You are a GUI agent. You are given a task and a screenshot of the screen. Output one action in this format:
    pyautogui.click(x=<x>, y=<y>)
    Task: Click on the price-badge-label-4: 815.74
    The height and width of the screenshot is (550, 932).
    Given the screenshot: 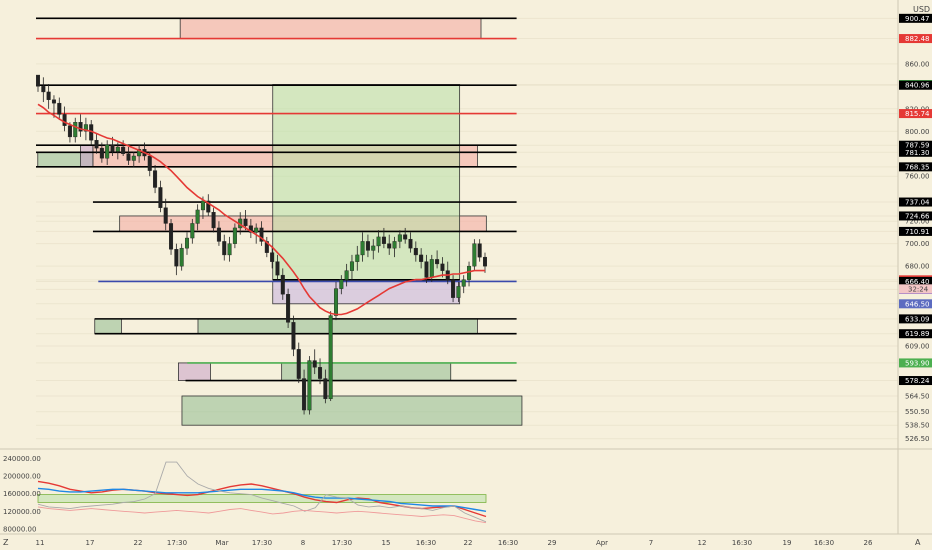 What is the action you would take?
    pyautogui.click(x=917, y=114)
    